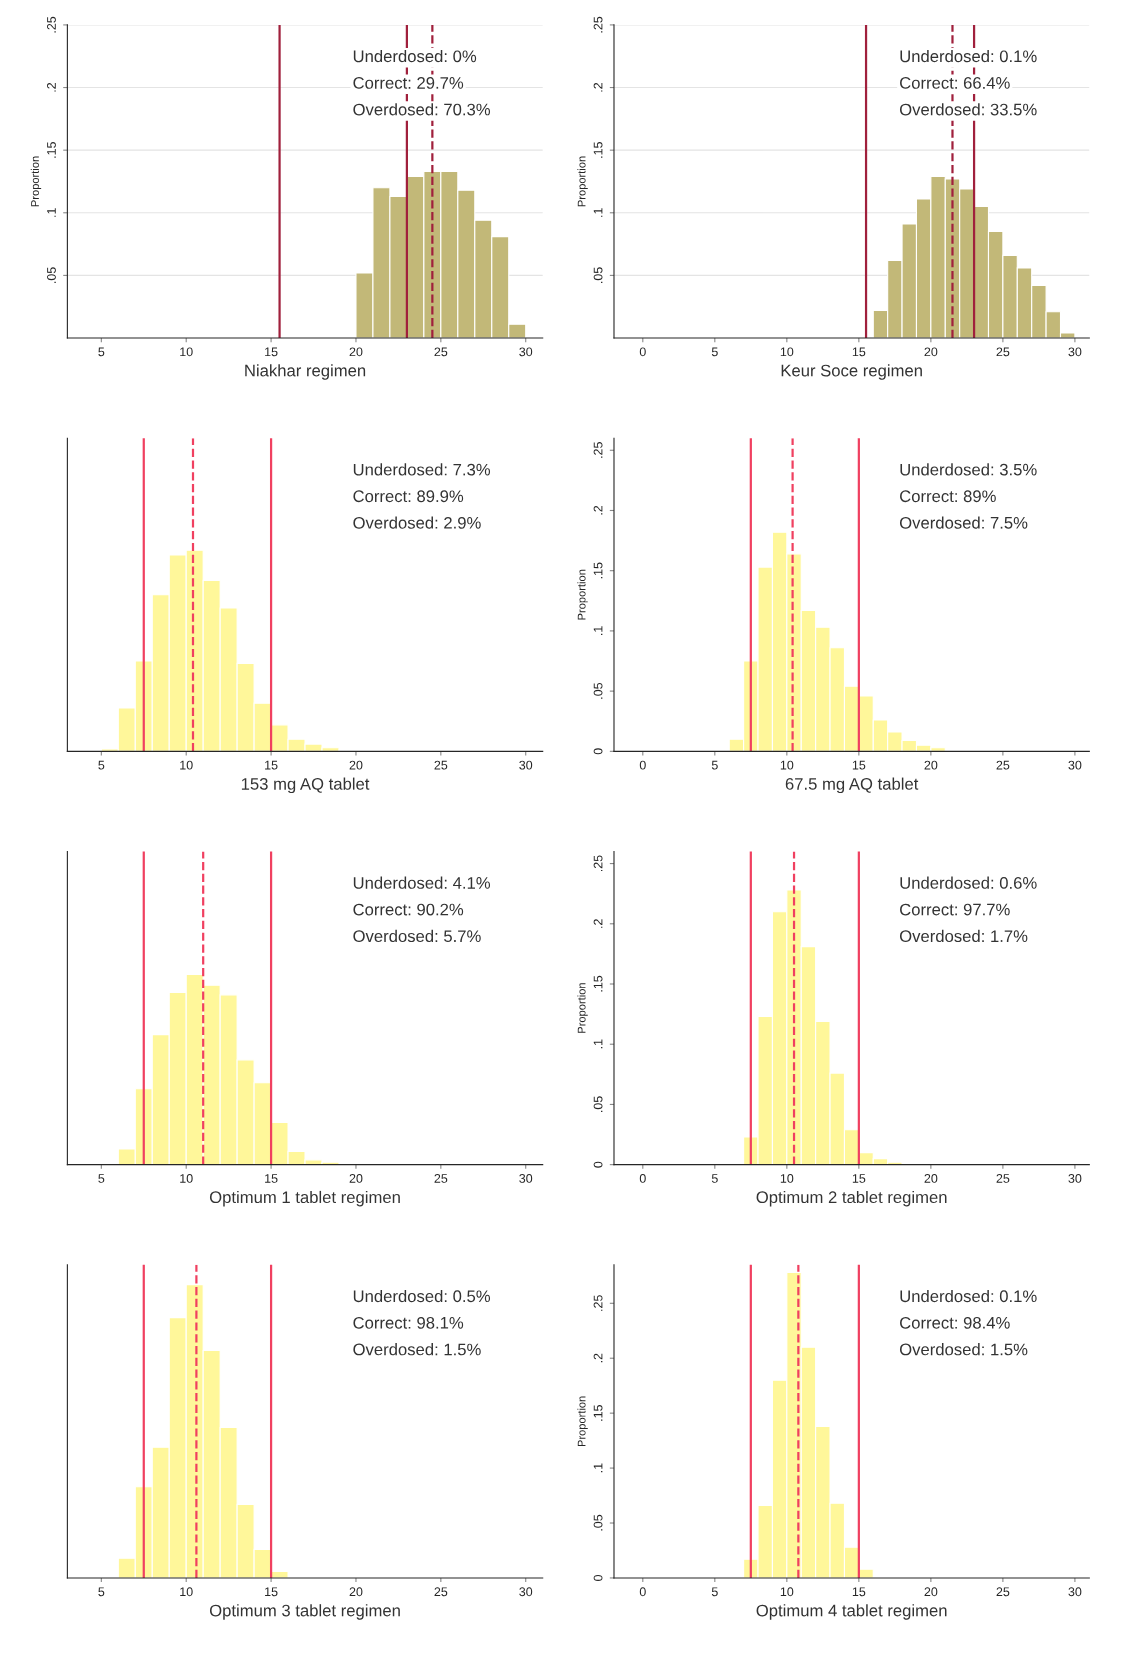  Describe the element at coordinates (851, 1612) in the screenshot. I see `x-axis-title: Optimum 4 tablet regimen` at that location.